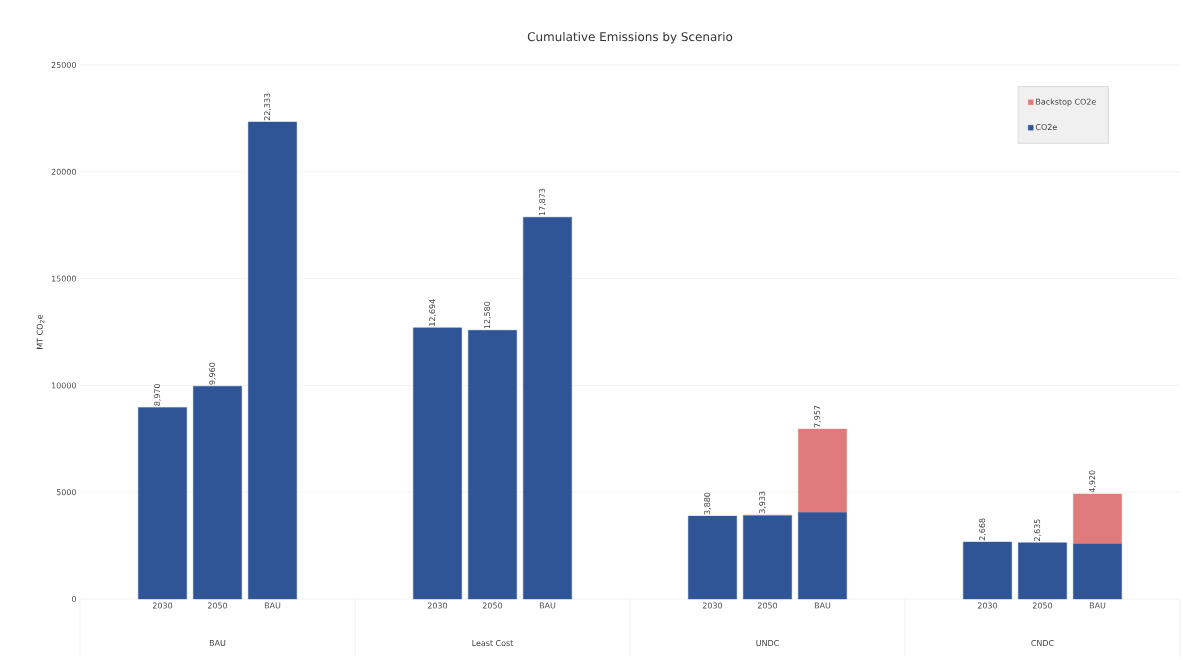 This screenshot has width=1183, height=660. Describe the element at coordinates (630, 37) in the screenshot. I see `chart-title: Cumulative Emissions by Scenario` at that location.